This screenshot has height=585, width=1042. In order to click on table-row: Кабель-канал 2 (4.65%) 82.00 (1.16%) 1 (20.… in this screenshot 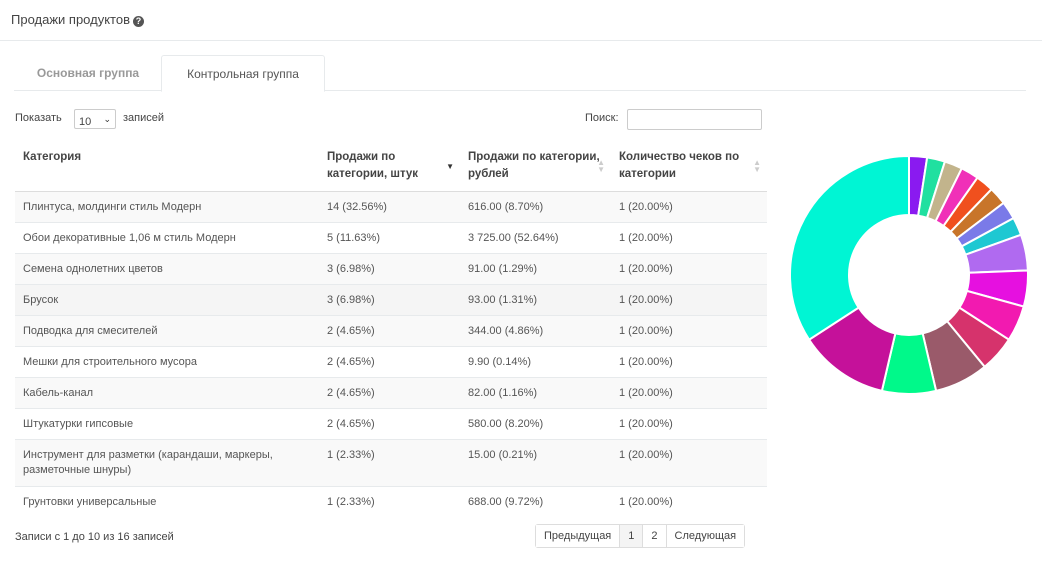, I will do `click(391, 393)`.